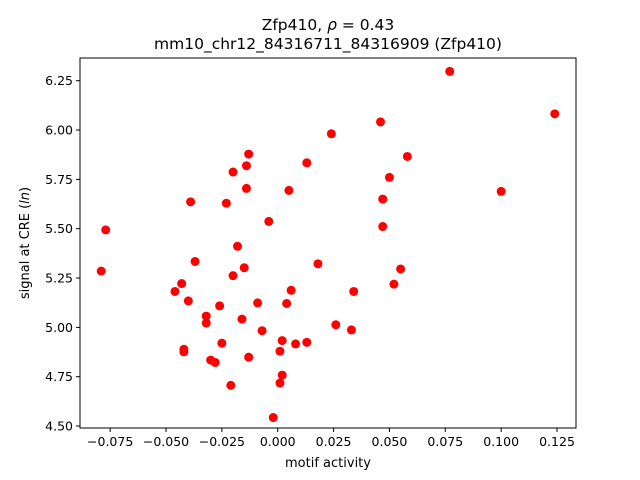  I want to click on y-tick-label: 5.50, so click(59, 228).